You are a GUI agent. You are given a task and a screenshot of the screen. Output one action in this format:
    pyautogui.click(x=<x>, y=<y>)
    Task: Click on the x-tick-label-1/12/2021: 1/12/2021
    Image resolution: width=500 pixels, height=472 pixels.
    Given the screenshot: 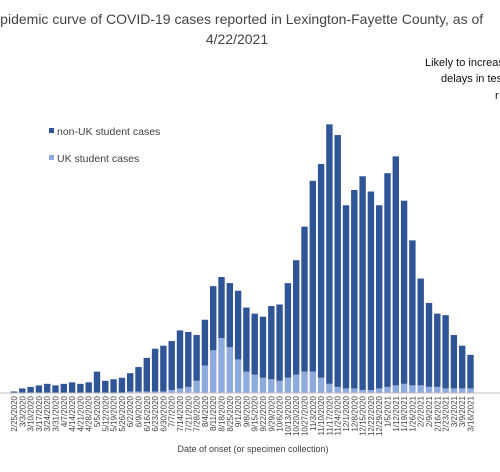 What is the action you would take?
    pyautogui.click(x=396, y=413)
    